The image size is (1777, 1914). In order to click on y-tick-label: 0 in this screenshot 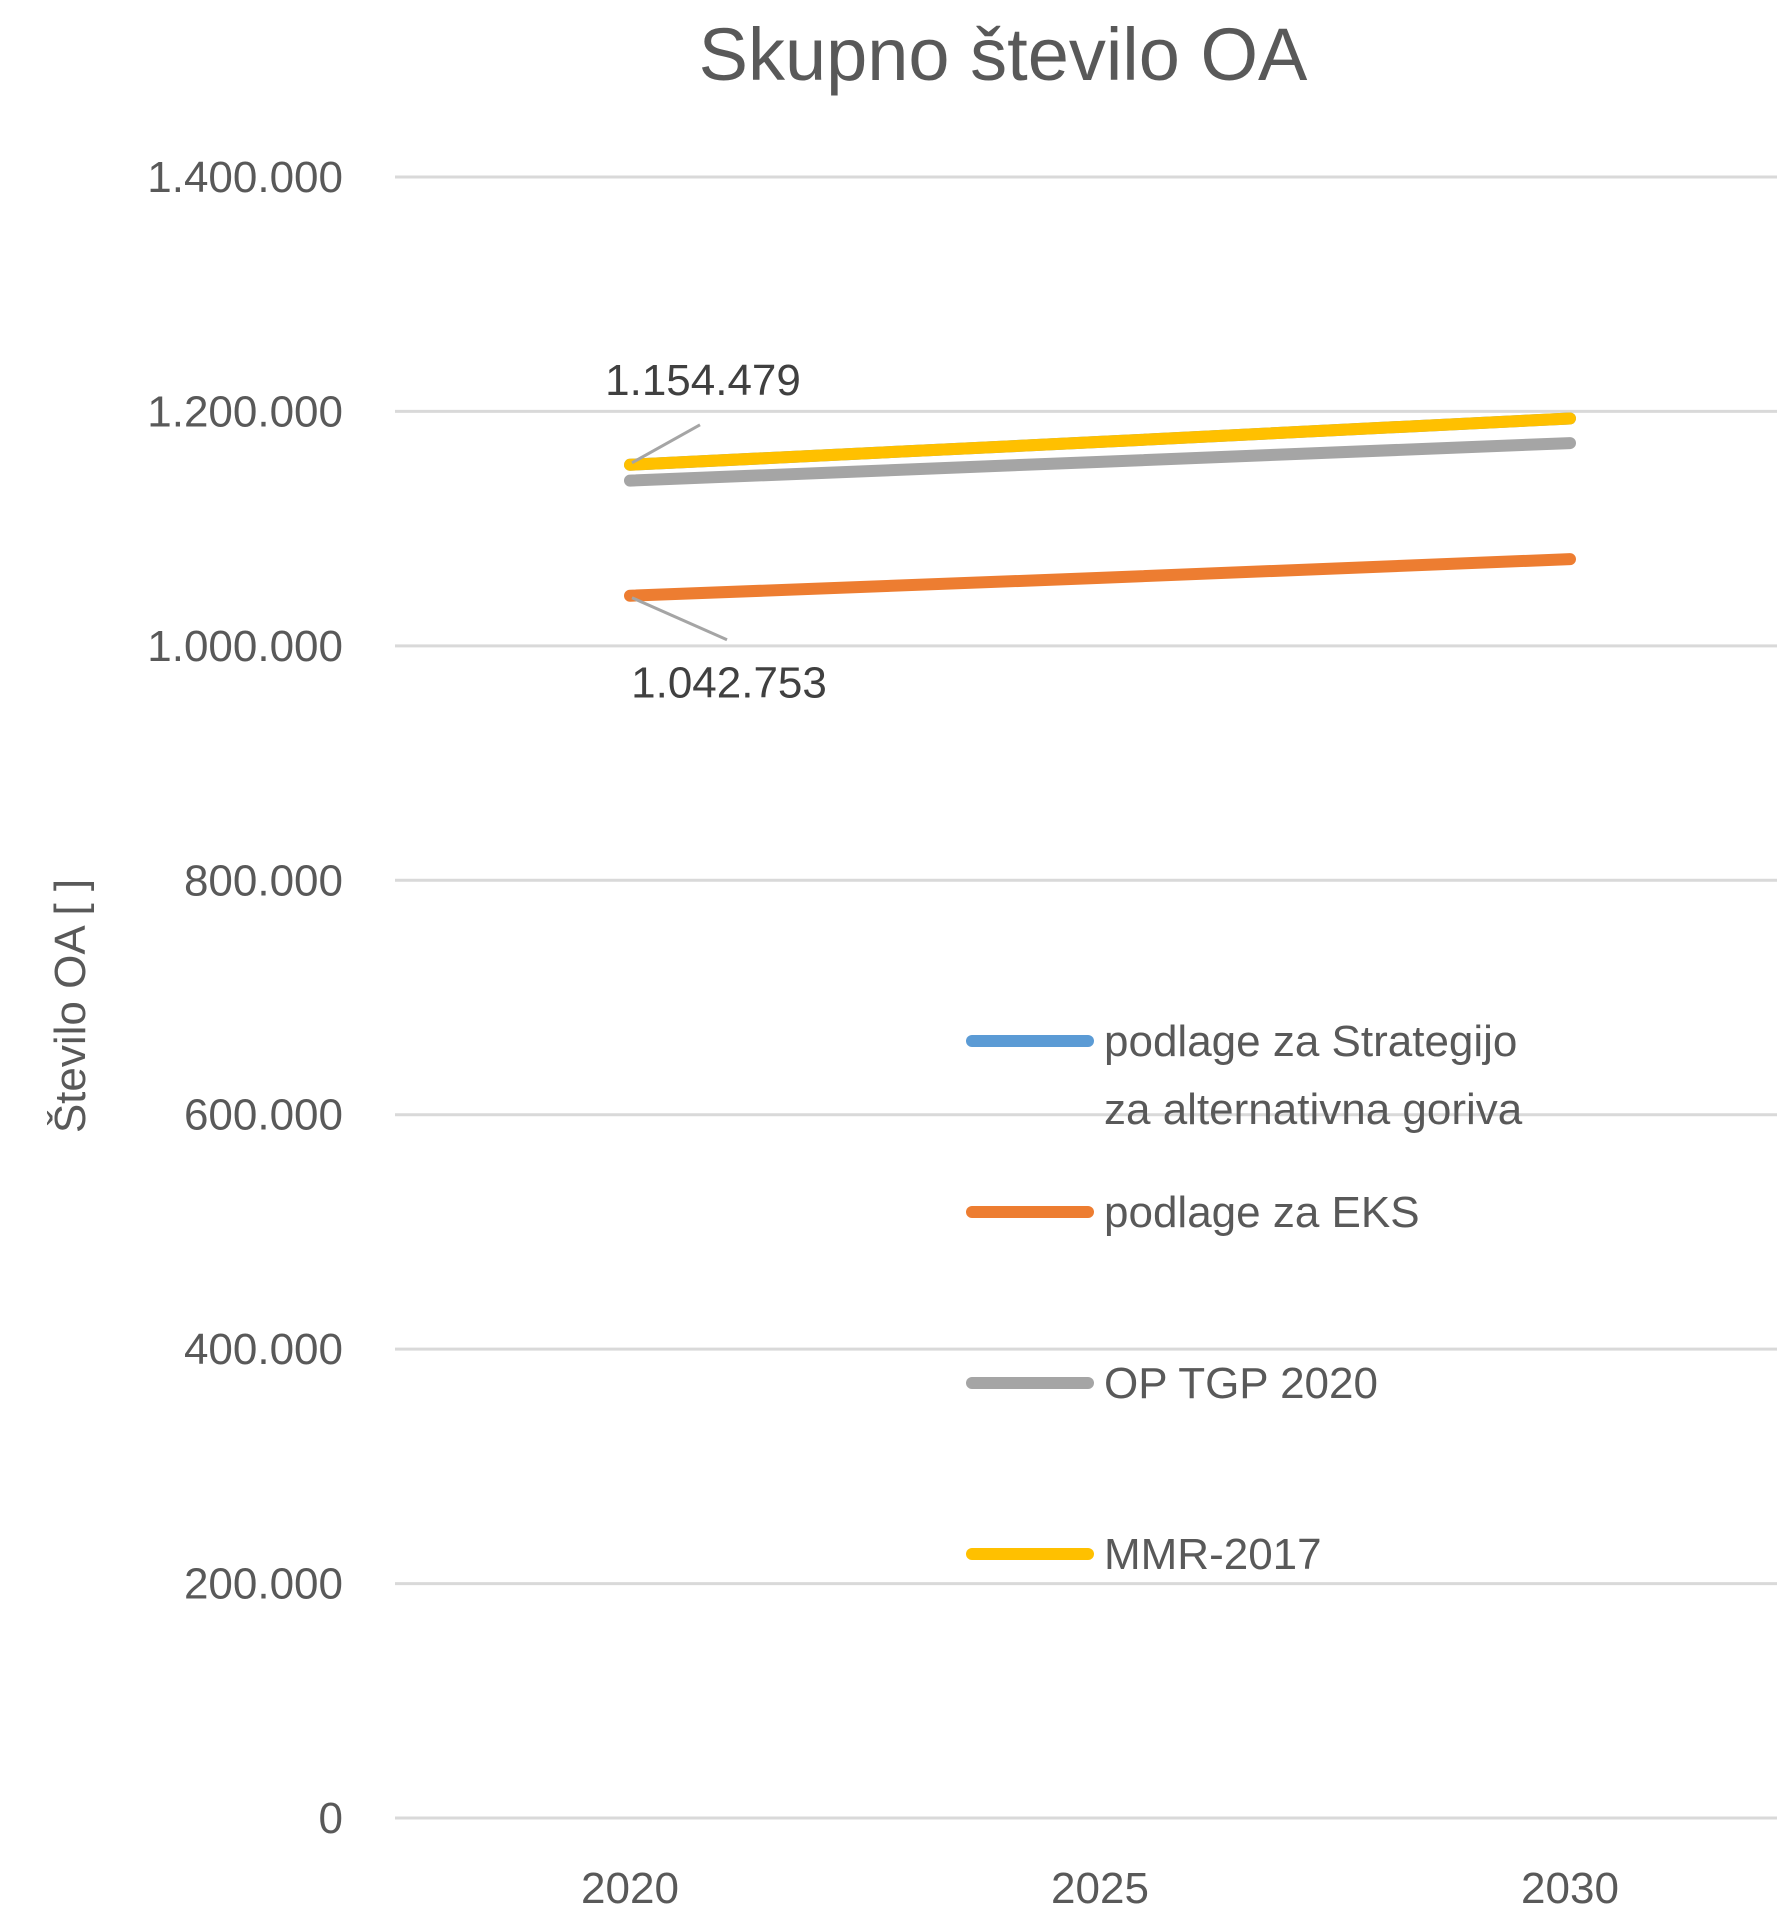, I will do `click(331, 1818)`.